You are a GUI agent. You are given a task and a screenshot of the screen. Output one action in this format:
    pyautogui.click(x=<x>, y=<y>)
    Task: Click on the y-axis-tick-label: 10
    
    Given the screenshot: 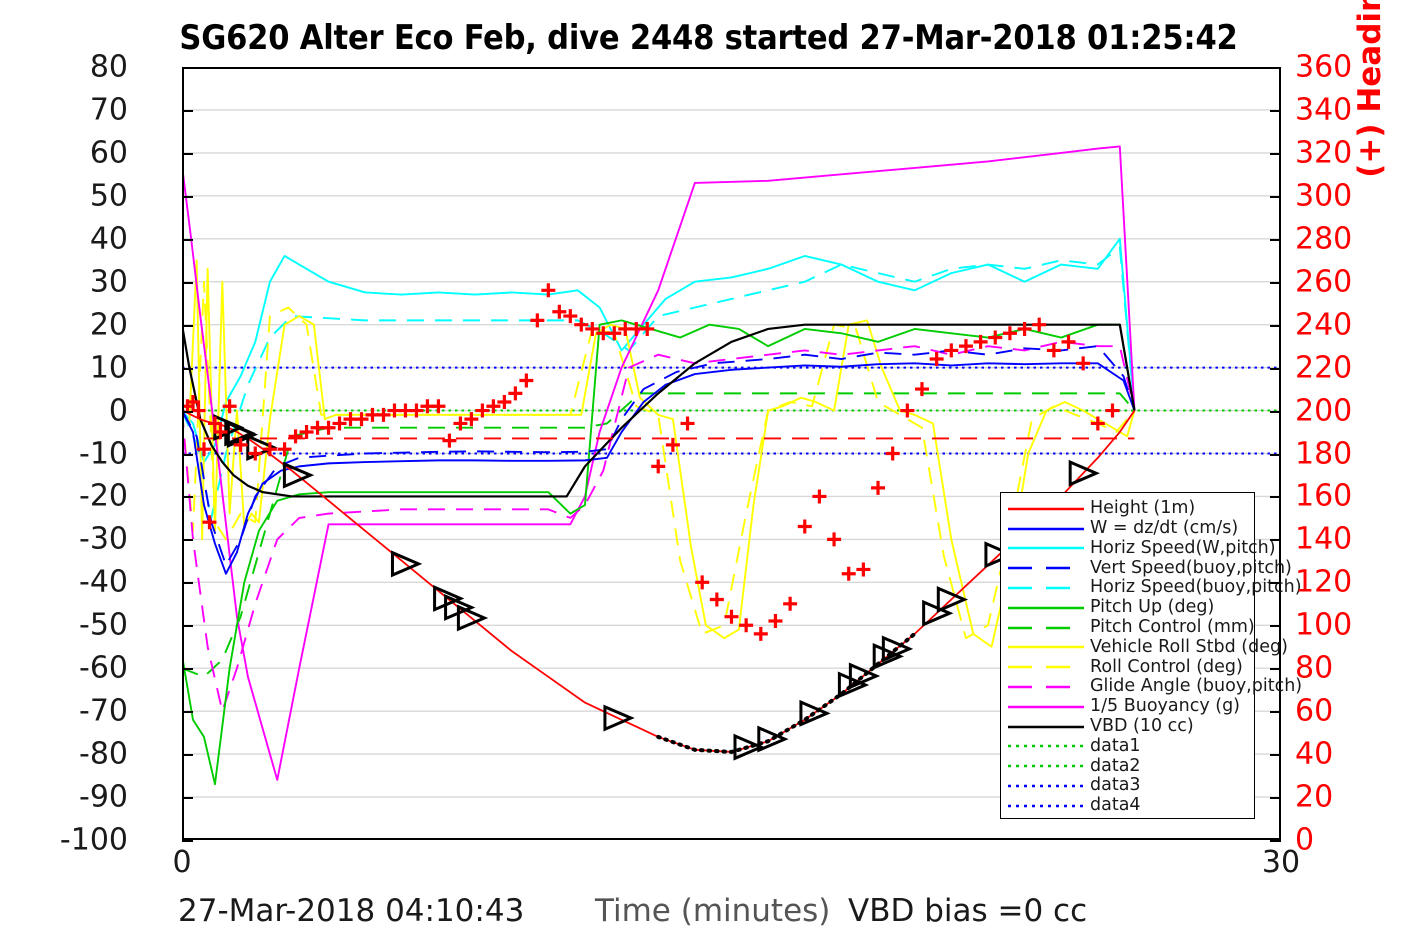 What is the action you would take?
    pyautogui.click(x=108, y=368)
    